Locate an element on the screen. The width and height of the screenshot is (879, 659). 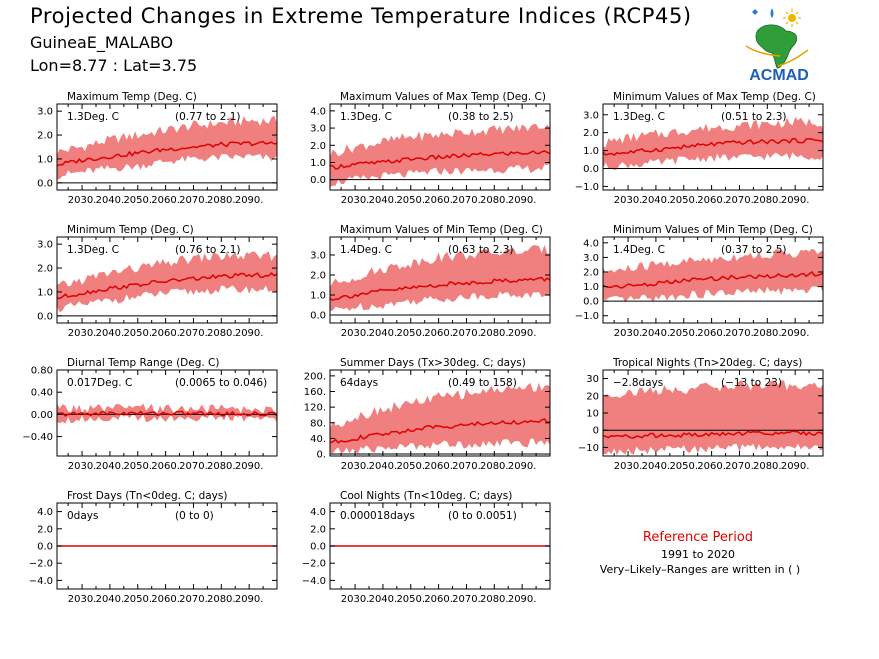
panel-title: Maximum Values of Min Temp (Deg. C) is located at coordinates (441, 230).